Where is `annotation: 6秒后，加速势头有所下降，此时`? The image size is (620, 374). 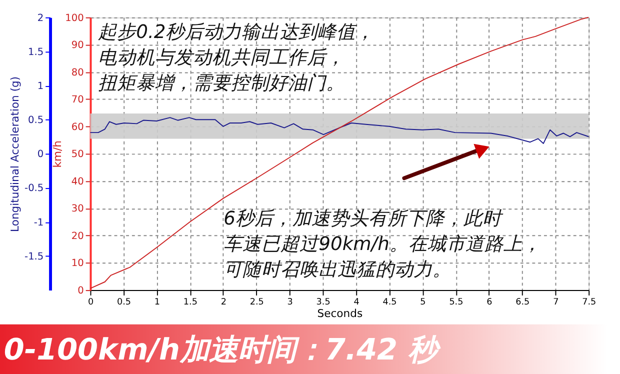 annotation: 6秒后，加速势头有所下降，此时 is located at coordinates (364, 219).